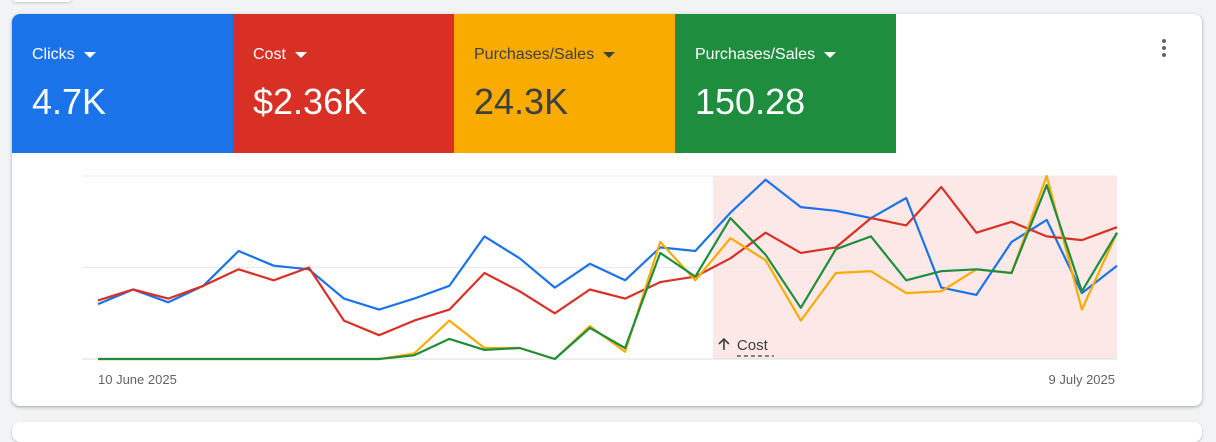  I want to click on x-tick-label: 10 June 2025, so click(137, 379).